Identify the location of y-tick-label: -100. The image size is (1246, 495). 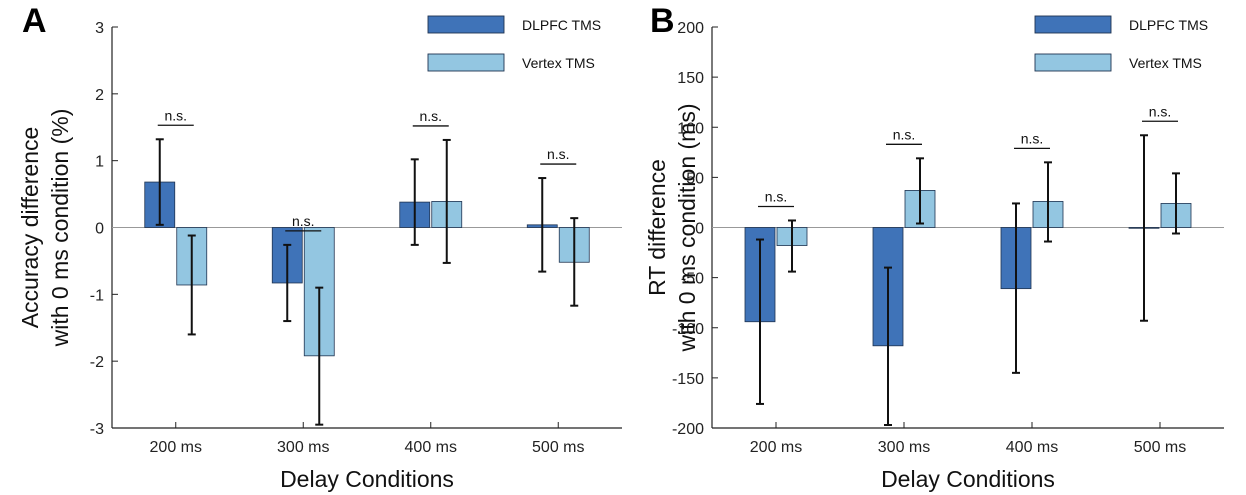
(688, 329).